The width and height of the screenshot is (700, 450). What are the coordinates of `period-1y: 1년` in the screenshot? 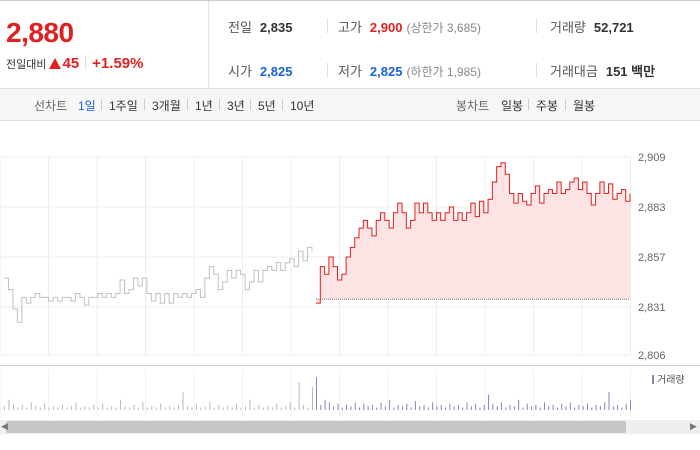 It's located at (204, 106).